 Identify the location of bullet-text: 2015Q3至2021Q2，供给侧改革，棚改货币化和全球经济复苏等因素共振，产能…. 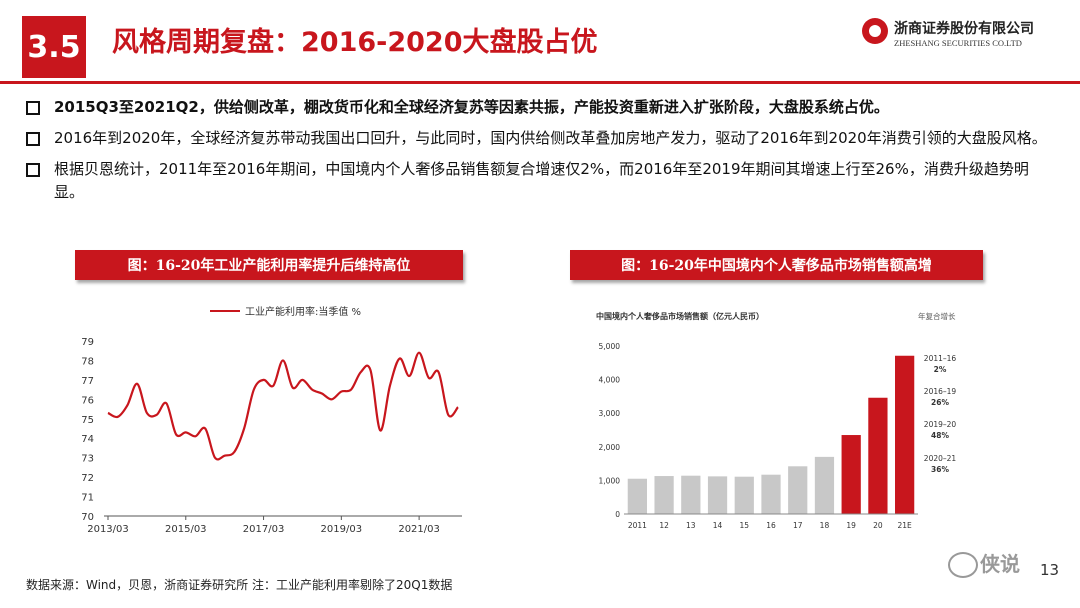
(471, 107).